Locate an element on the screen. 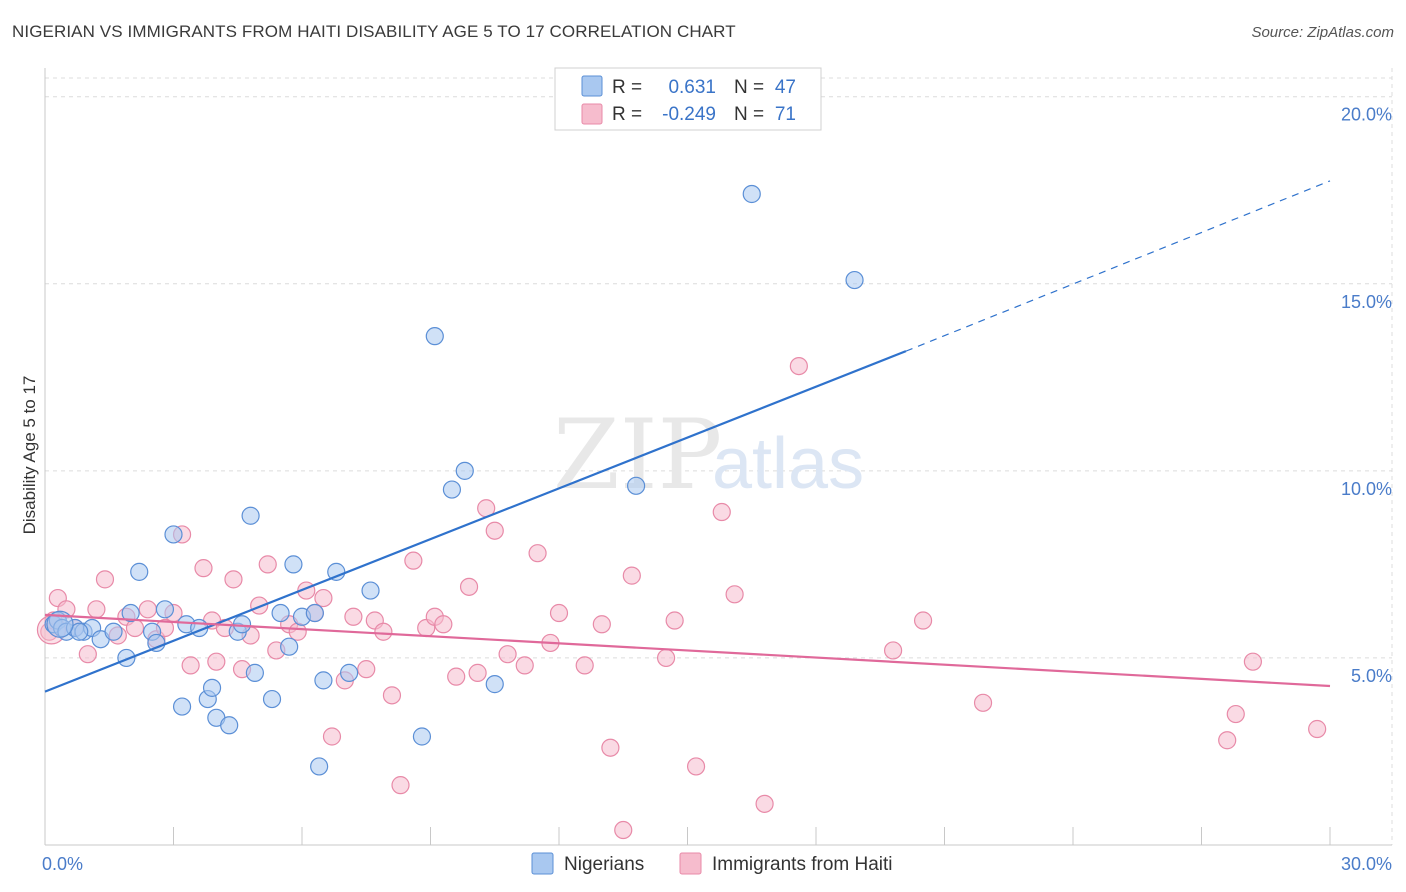  legend-r-label-0: R = is located at coordinates (627, 87).